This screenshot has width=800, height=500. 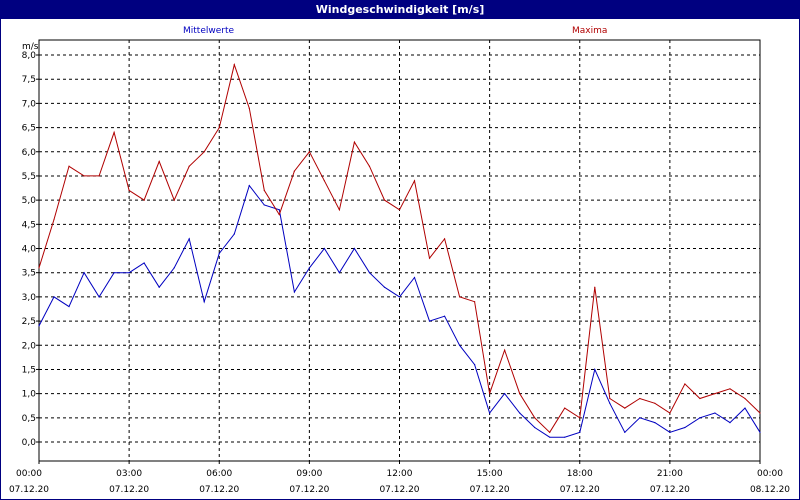 What do you see at coordinates (29, 129) in the screenshot?
I see `y-tick-label: 6,5` at bounding box center [29, 129].